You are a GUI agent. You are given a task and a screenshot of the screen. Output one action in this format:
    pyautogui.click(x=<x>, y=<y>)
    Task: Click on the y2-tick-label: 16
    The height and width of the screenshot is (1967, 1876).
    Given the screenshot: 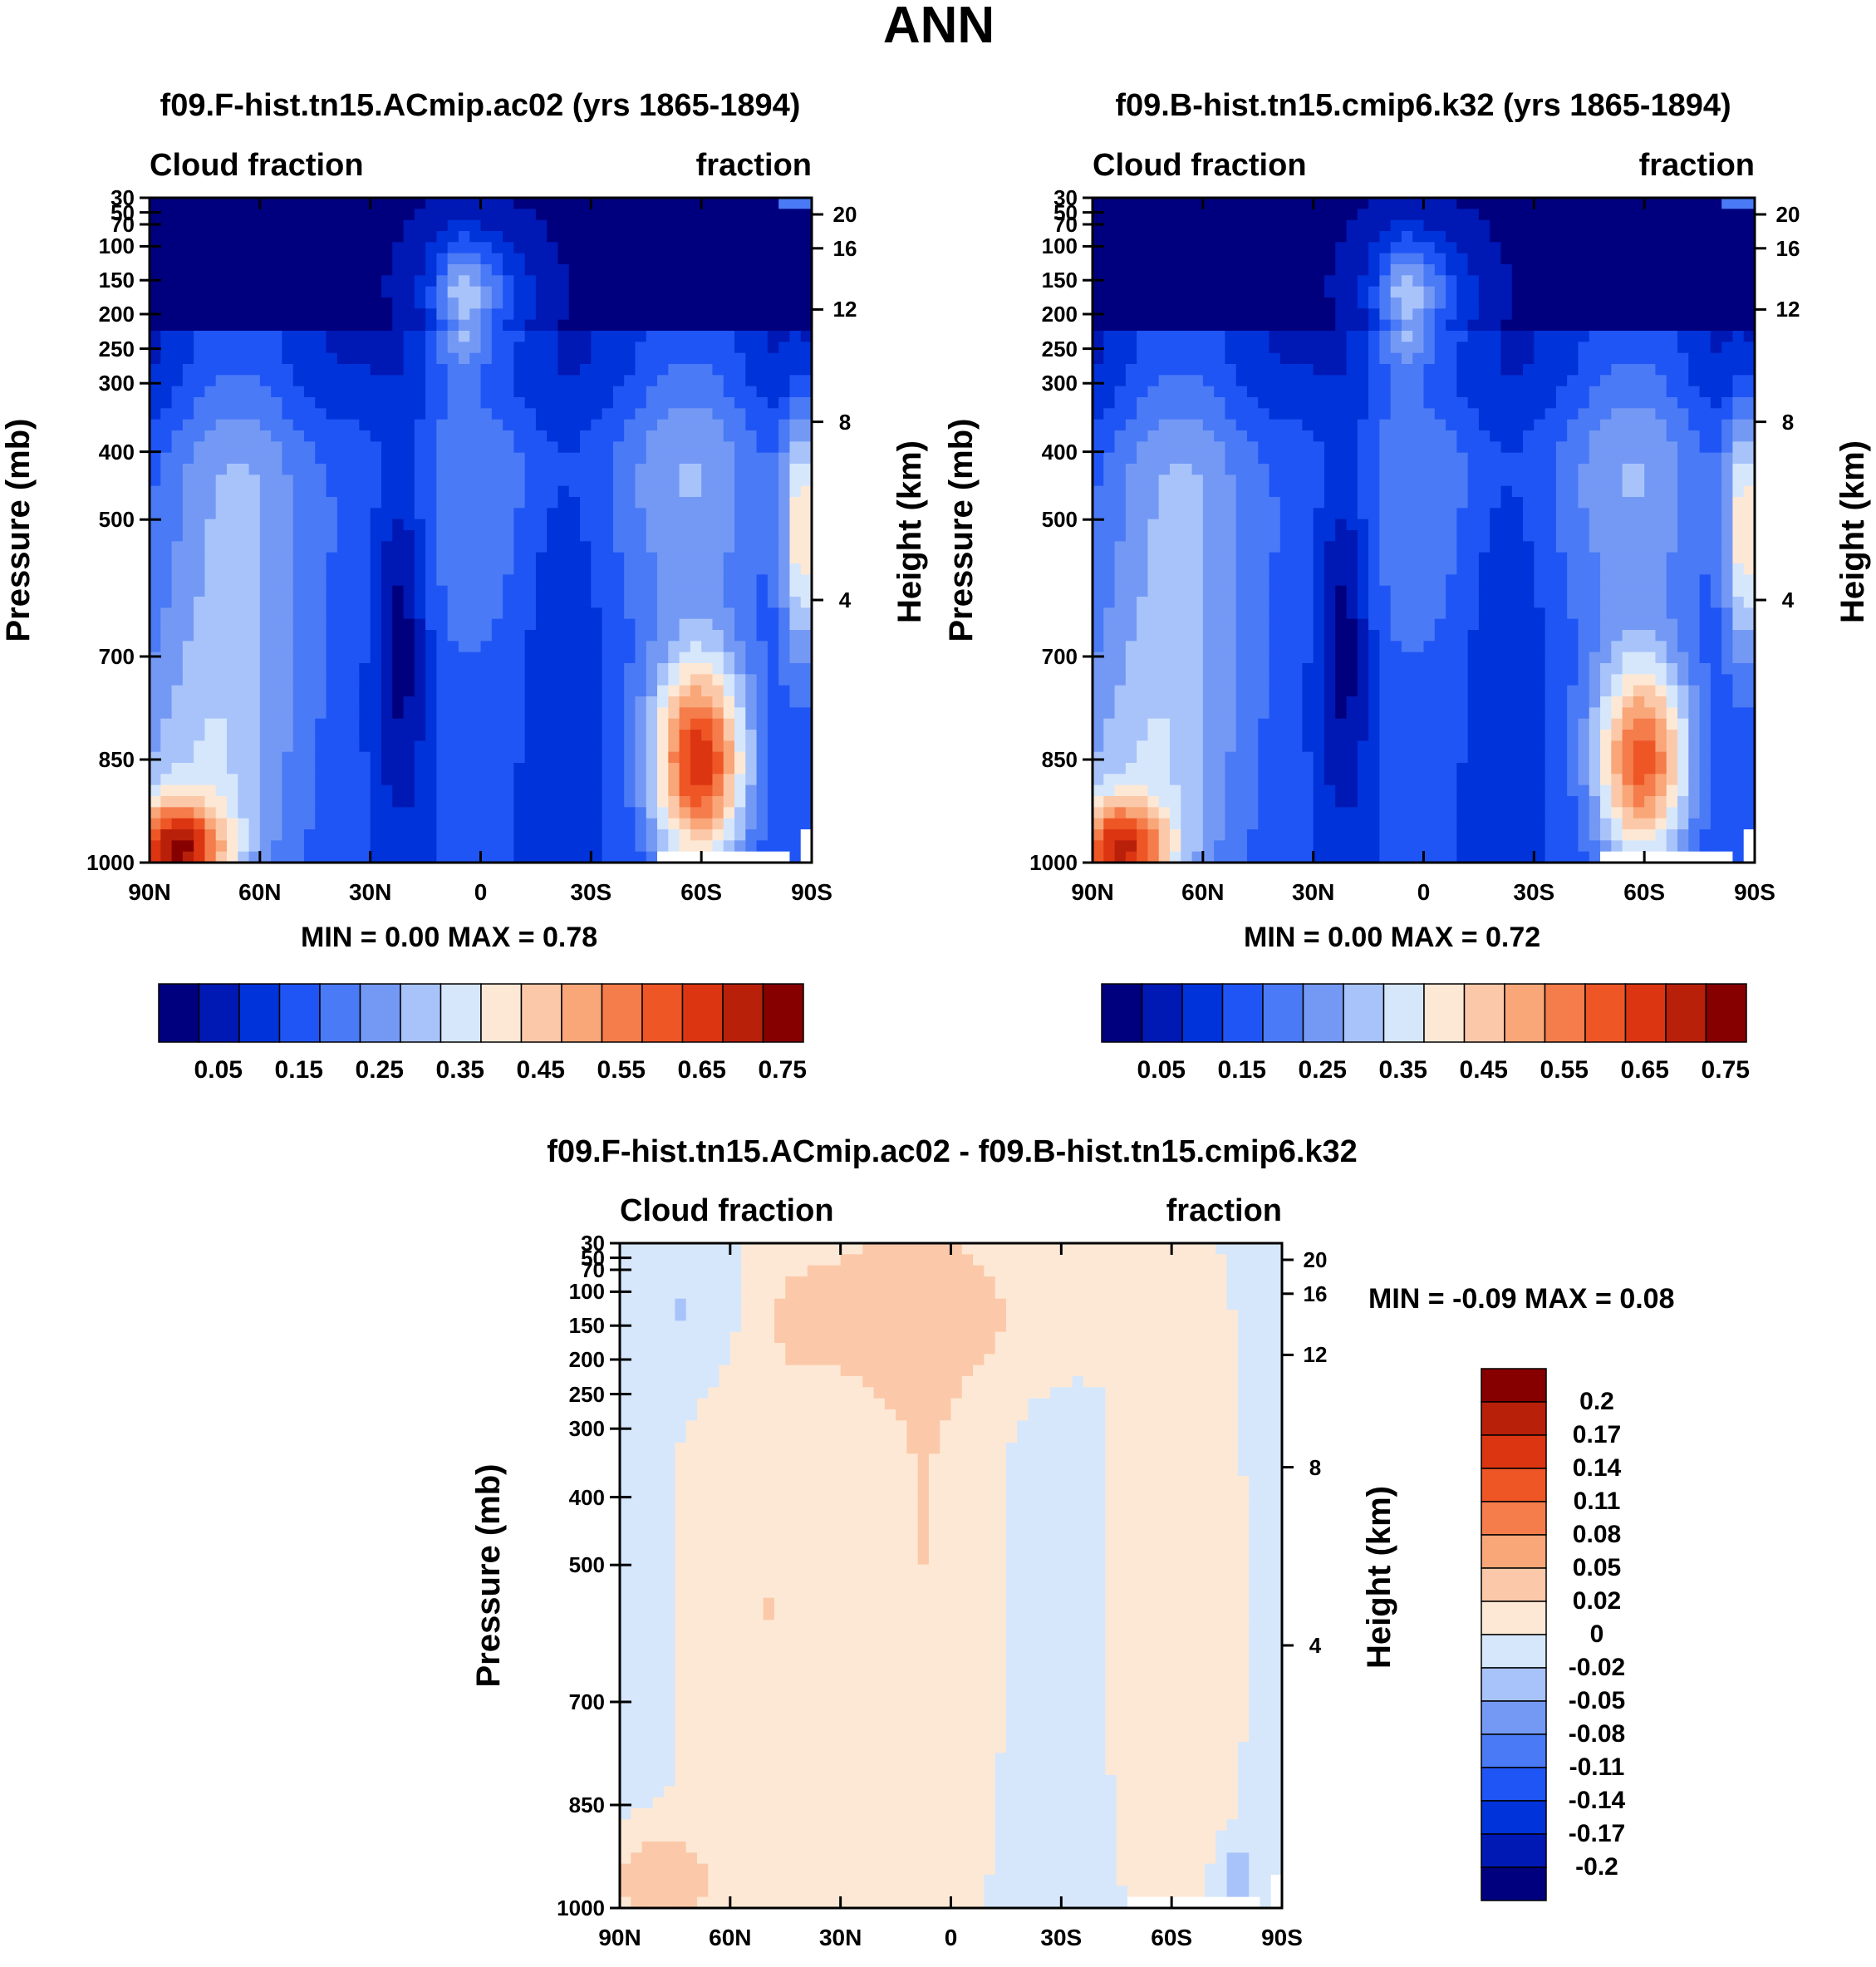 What is the action you would take?
    pyautogui.click(x=844, y=248)
    